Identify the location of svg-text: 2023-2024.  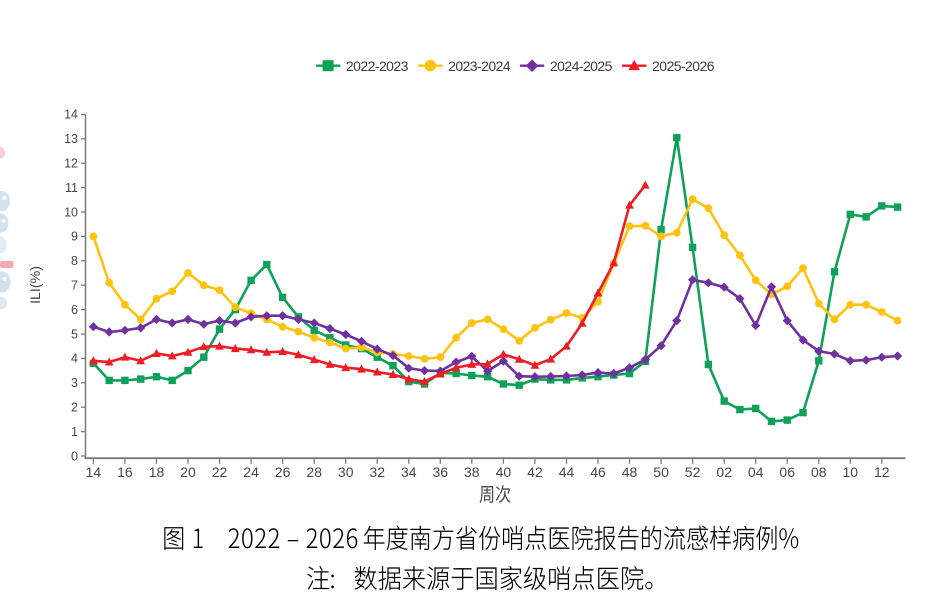
(479, 66).